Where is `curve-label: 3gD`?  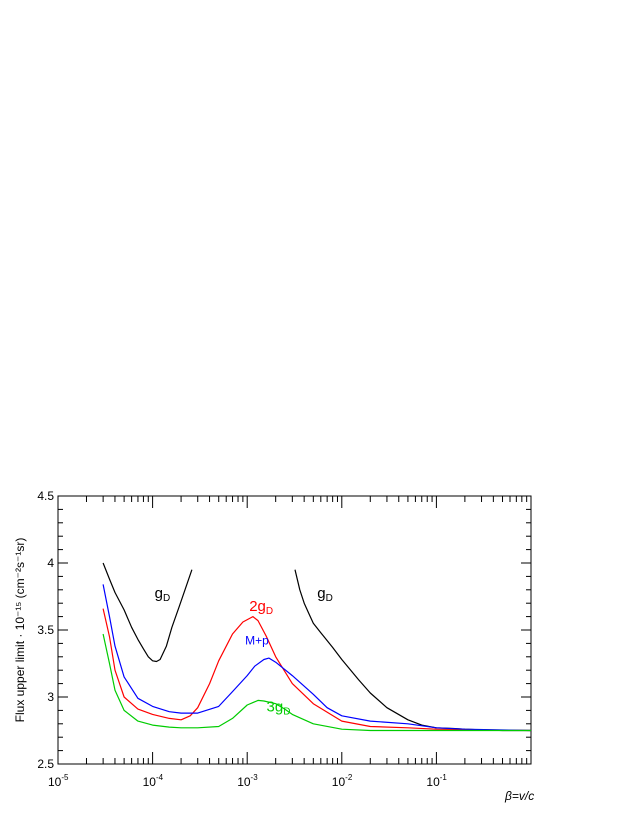
curve-label: 3gD is located at coordinates (279, 708).